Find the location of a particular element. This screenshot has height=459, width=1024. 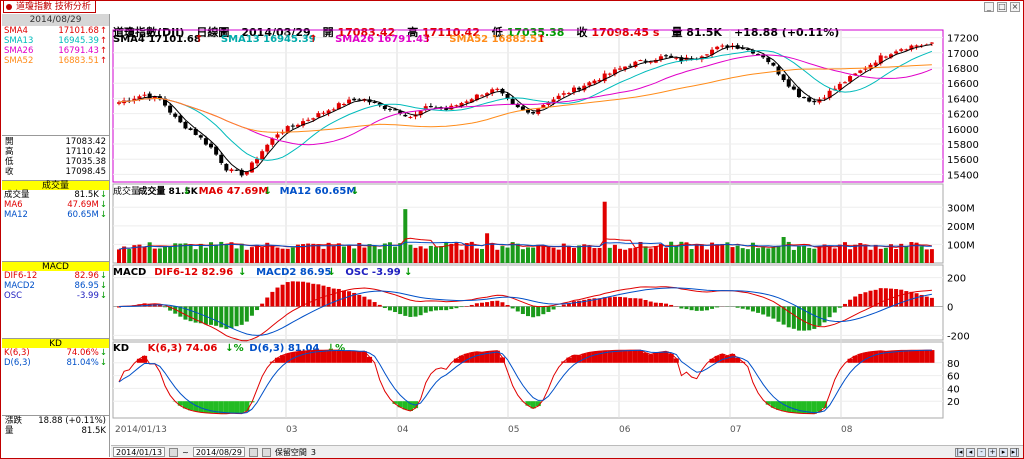

kd-info: KD K(6,3) 74.06% ↓ D(6,3) 81.04% ↓ is located at coordinates (55, 353).